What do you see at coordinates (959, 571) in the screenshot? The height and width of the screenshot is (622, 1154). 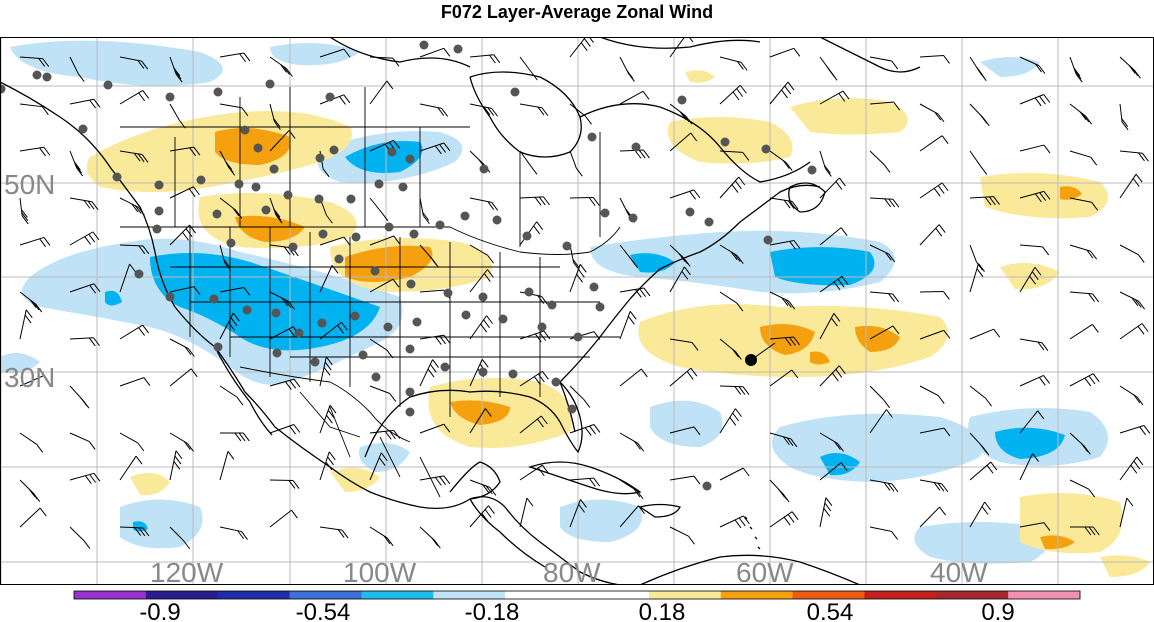 I see `lon-label-40w: 40W` at bounding box center [959, 571].